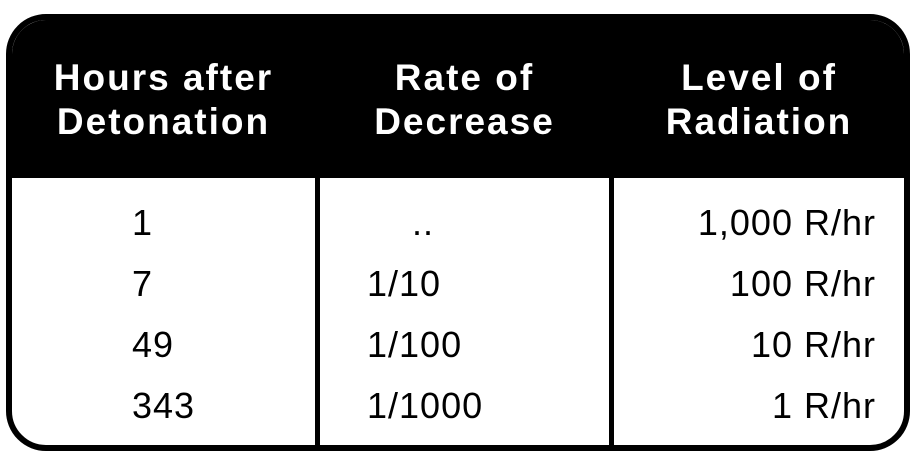 The image size is (912, 458). I want to click on header-line: Level of, so click(759, 77).